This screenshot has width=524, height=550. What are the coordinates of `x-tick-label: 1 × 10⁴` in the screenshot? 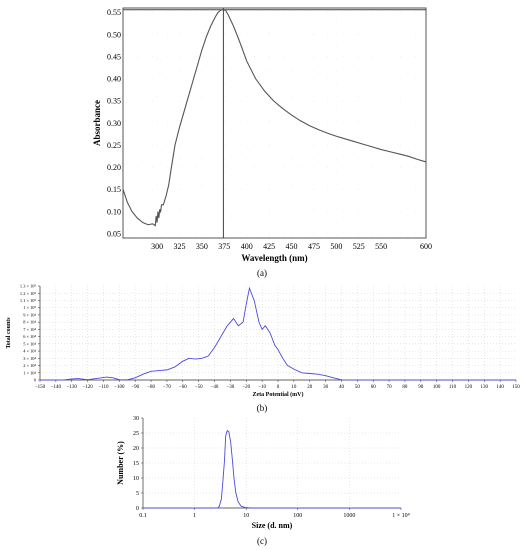 It's located at (400, 516).